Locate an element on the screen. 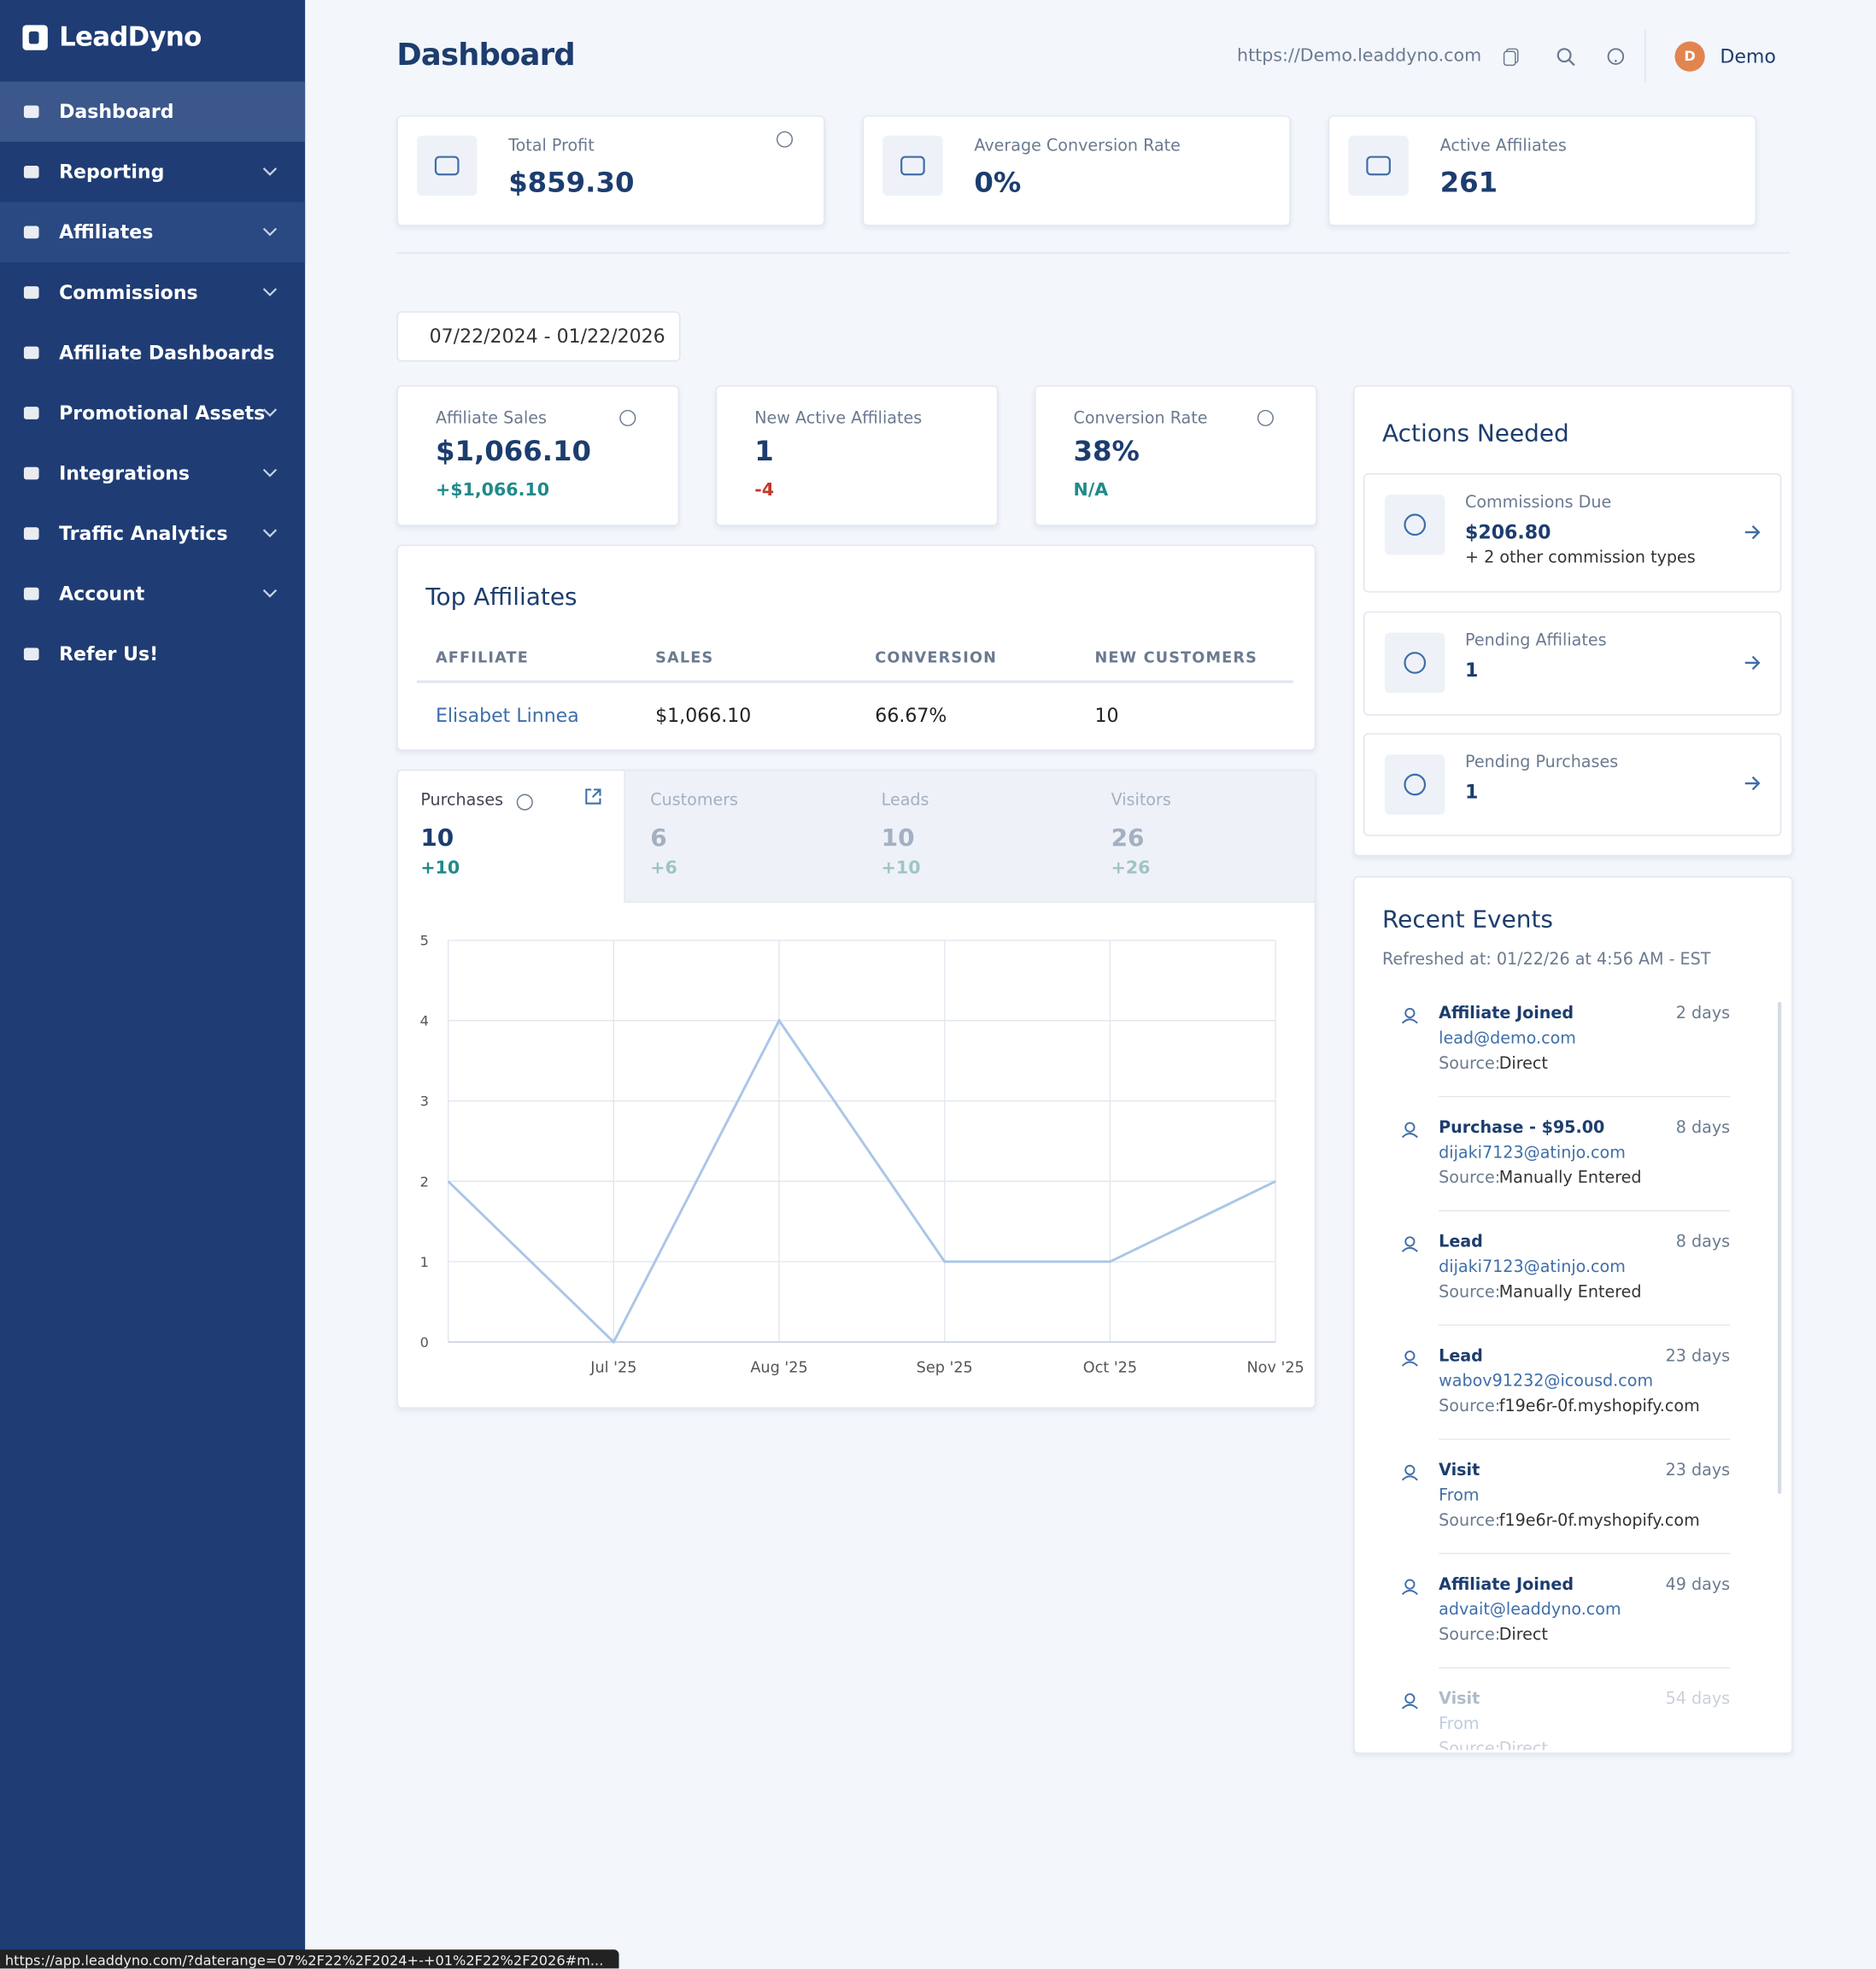 This screenshot has height=1969, width=1876. nav-label: Dashboard is located at coordinates (116, 112).